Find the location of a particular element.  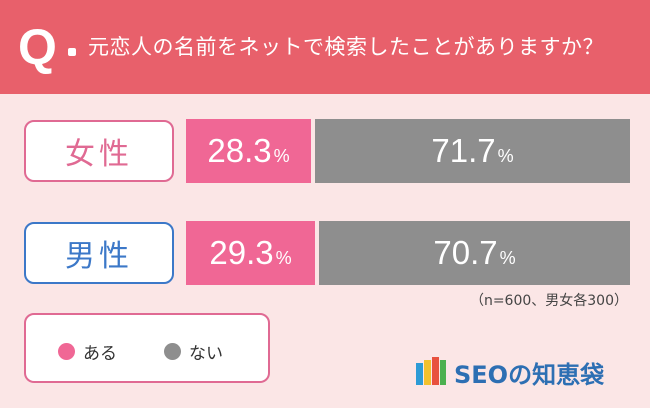

bar-segment-no: 71.7% is located at coordinates (472, 151).